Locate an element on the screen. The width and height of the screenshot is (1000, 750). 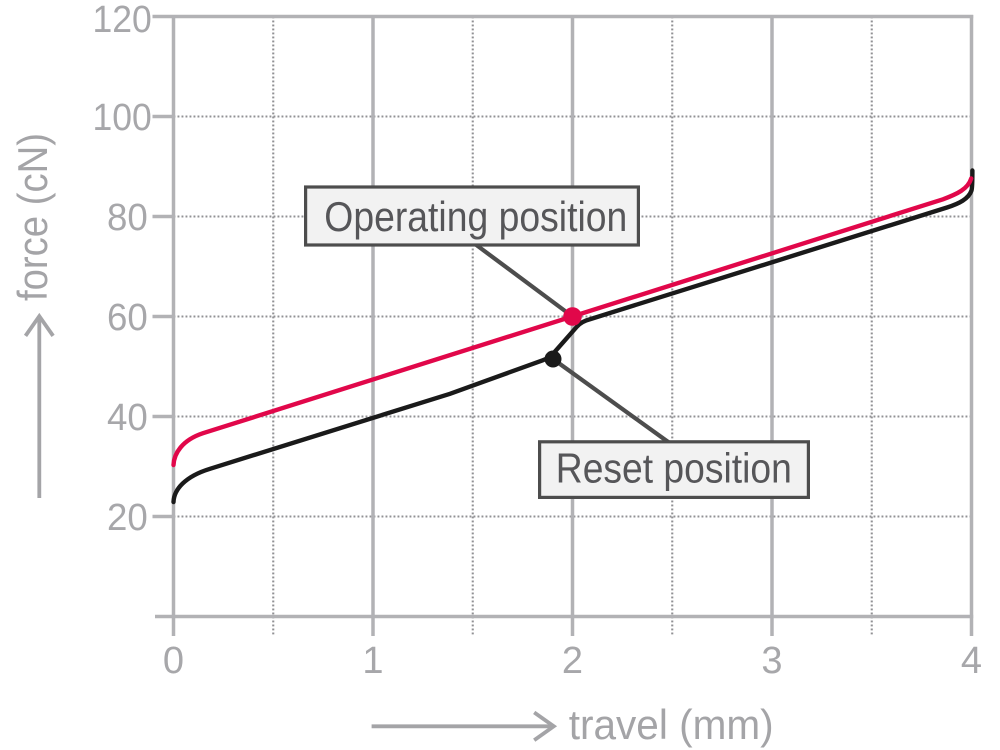
svg-text: 2 is located at coordinates (572, 661).